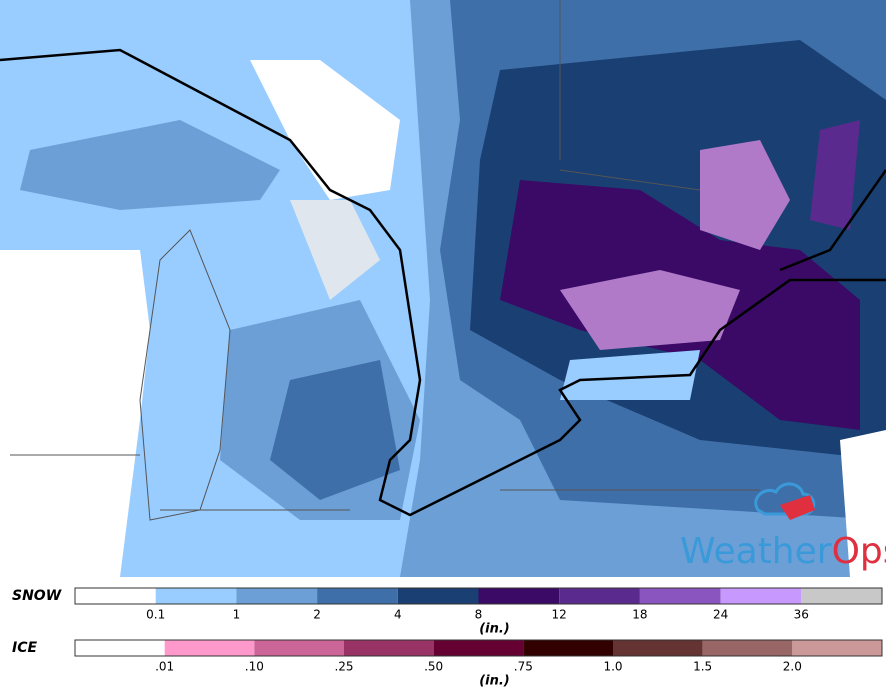  What do you see at coordinates (523, 667) in the screenshot?
I see `legend-tick: .75` at bounding box center [523, 667].